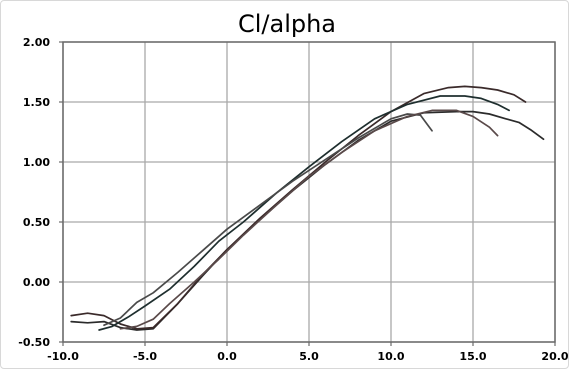  What do you see at coordinates (34, 342) in the screenshot?
I see `y-tick-label: -0.50` at bounding box center [34, 342].